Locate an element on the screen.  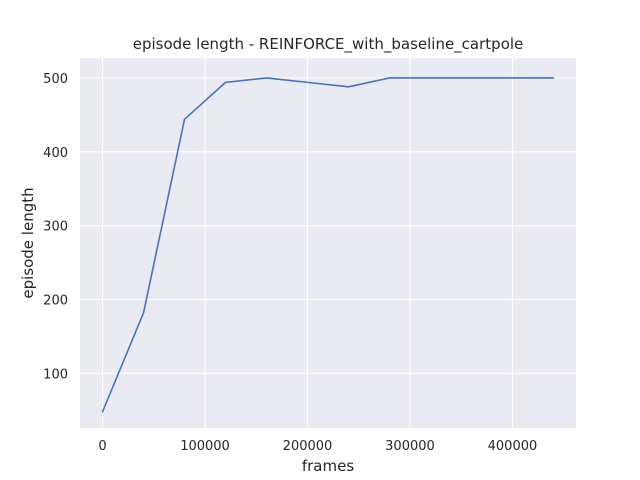
x-tick-labels: 0 100000 200000 300000 400000 is located at coordinates (317, 446).